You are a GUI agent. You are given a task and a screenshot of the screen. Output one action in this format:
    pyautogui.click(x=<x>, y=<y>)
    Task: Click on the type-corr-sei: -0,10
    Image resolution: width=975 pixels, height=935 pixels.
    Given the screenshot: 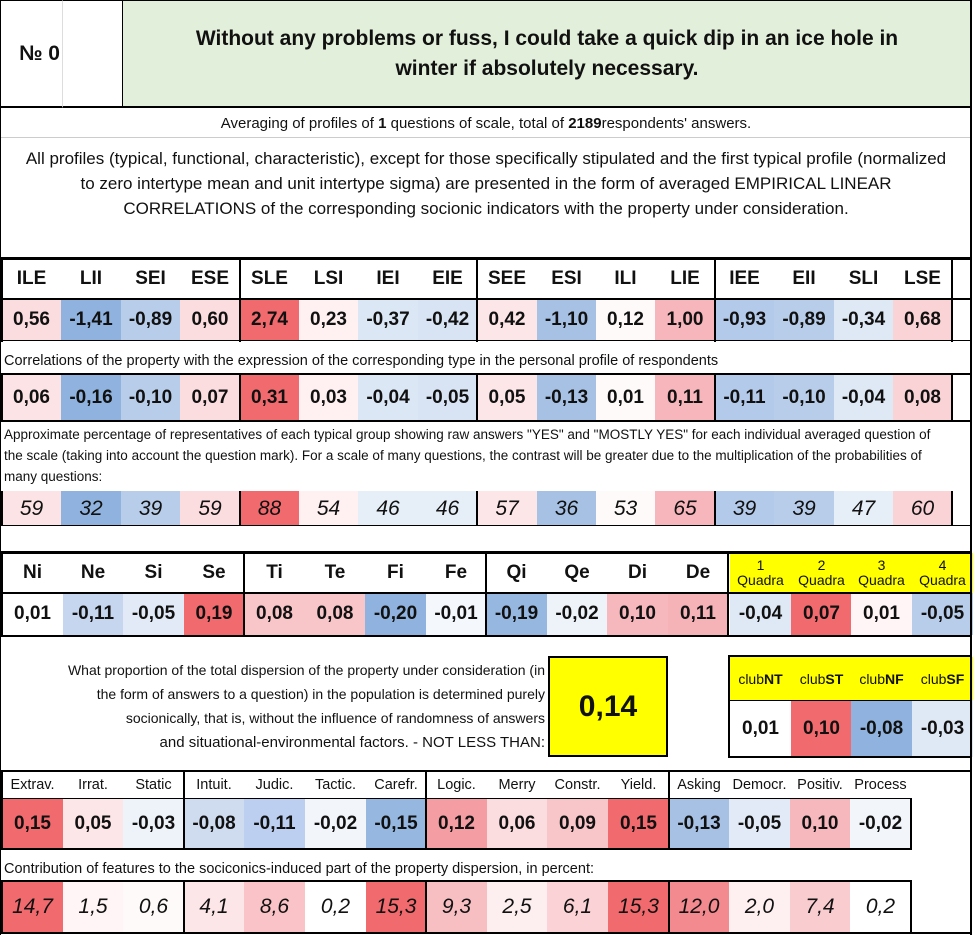 What is the action you would take?
    pyautogui.click(x=150, y=397)
    